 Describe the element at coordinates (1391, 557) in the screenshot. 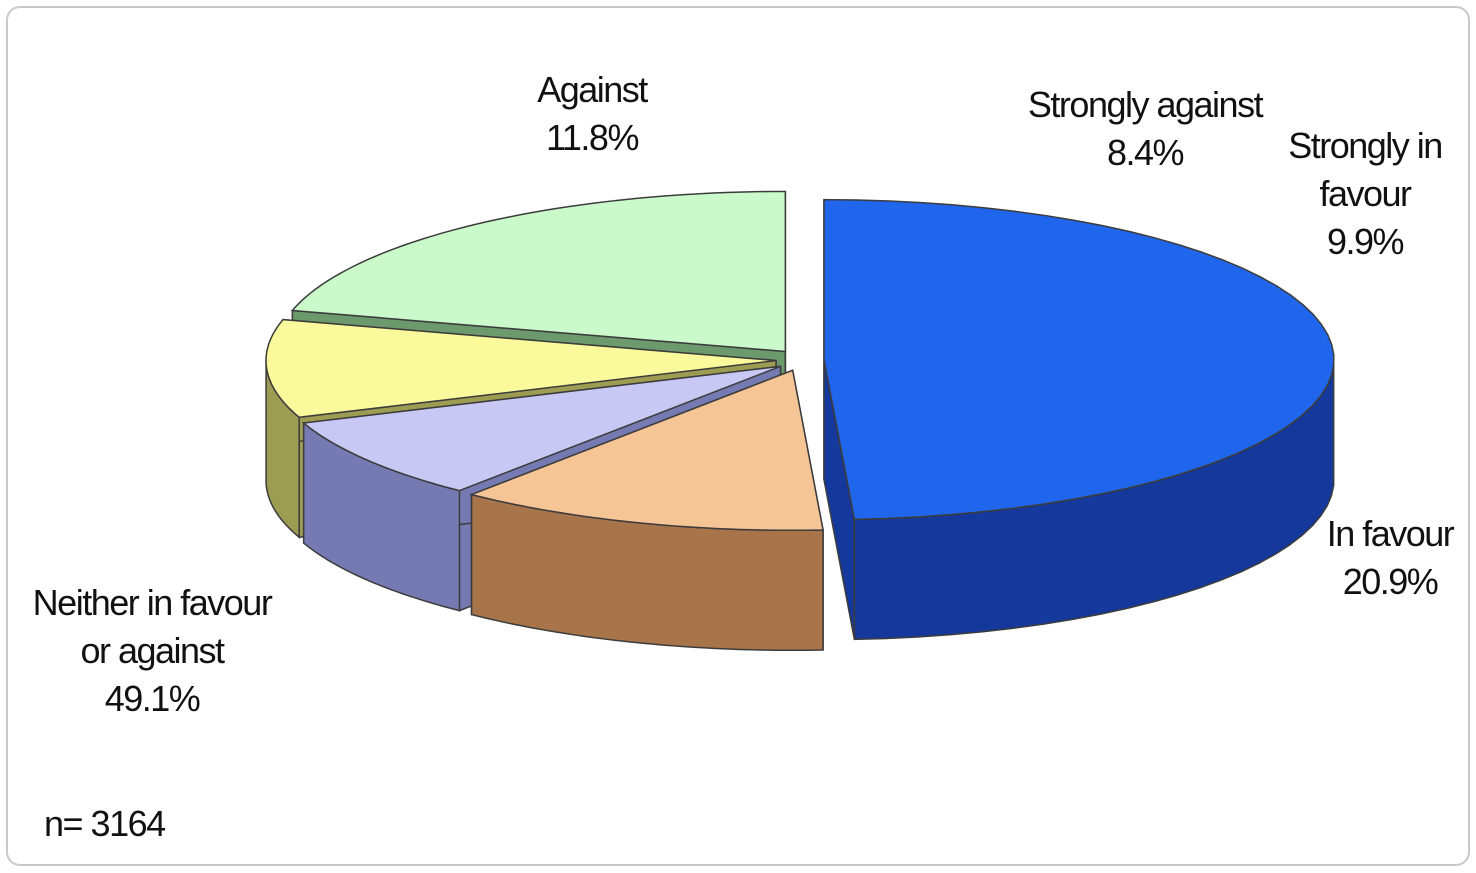

I see `pie-label-in-favour: In favour 20.9%` at that location.